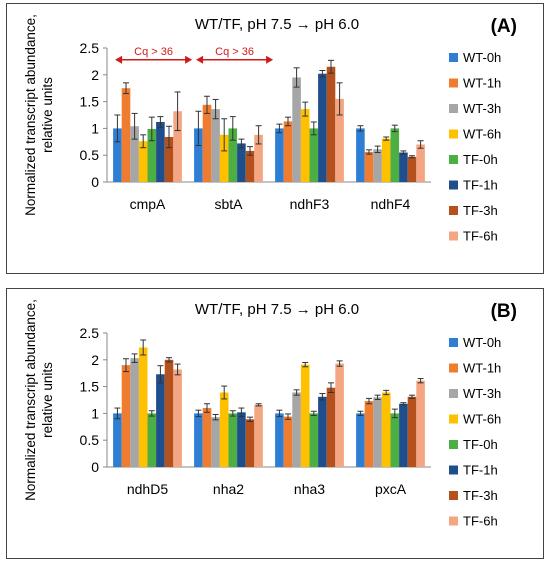  Describe the element at coordinates (198, 155) in the screenshot. I see `bar-wt-0h-sbta` at that location.